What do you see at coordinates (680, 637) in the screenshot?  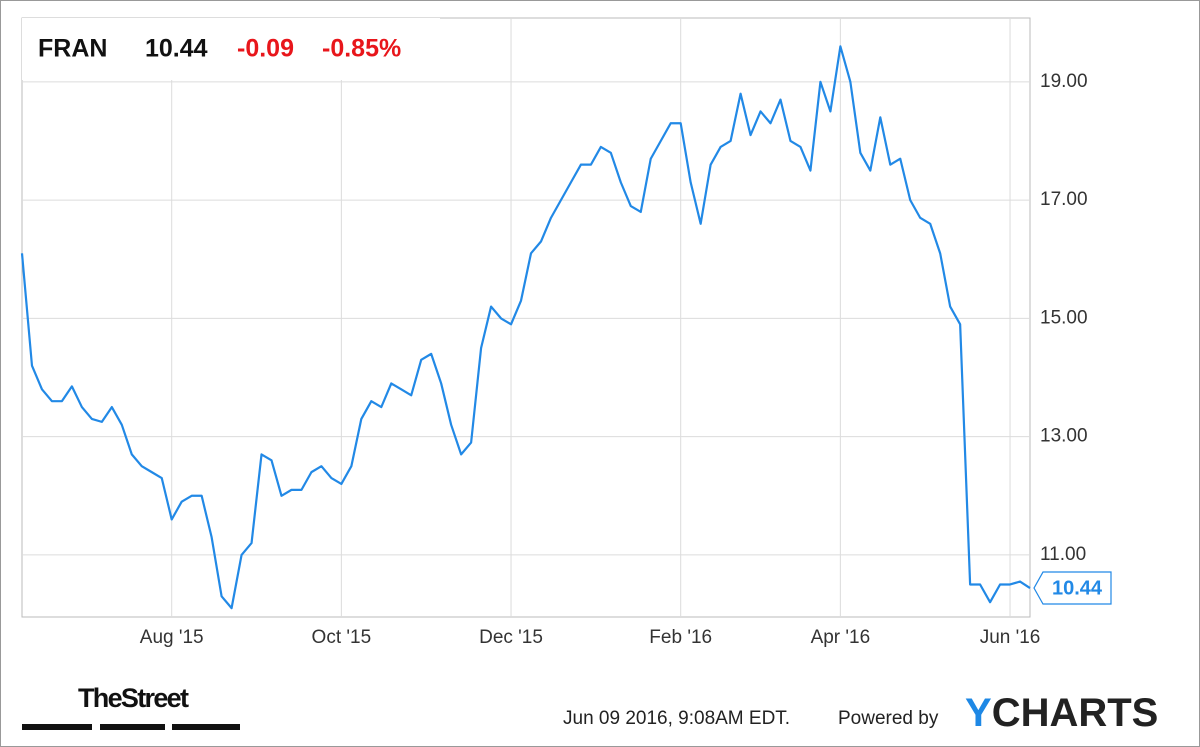 I see `x-tick-label: Feb '16` at bounding box center [680, 637].